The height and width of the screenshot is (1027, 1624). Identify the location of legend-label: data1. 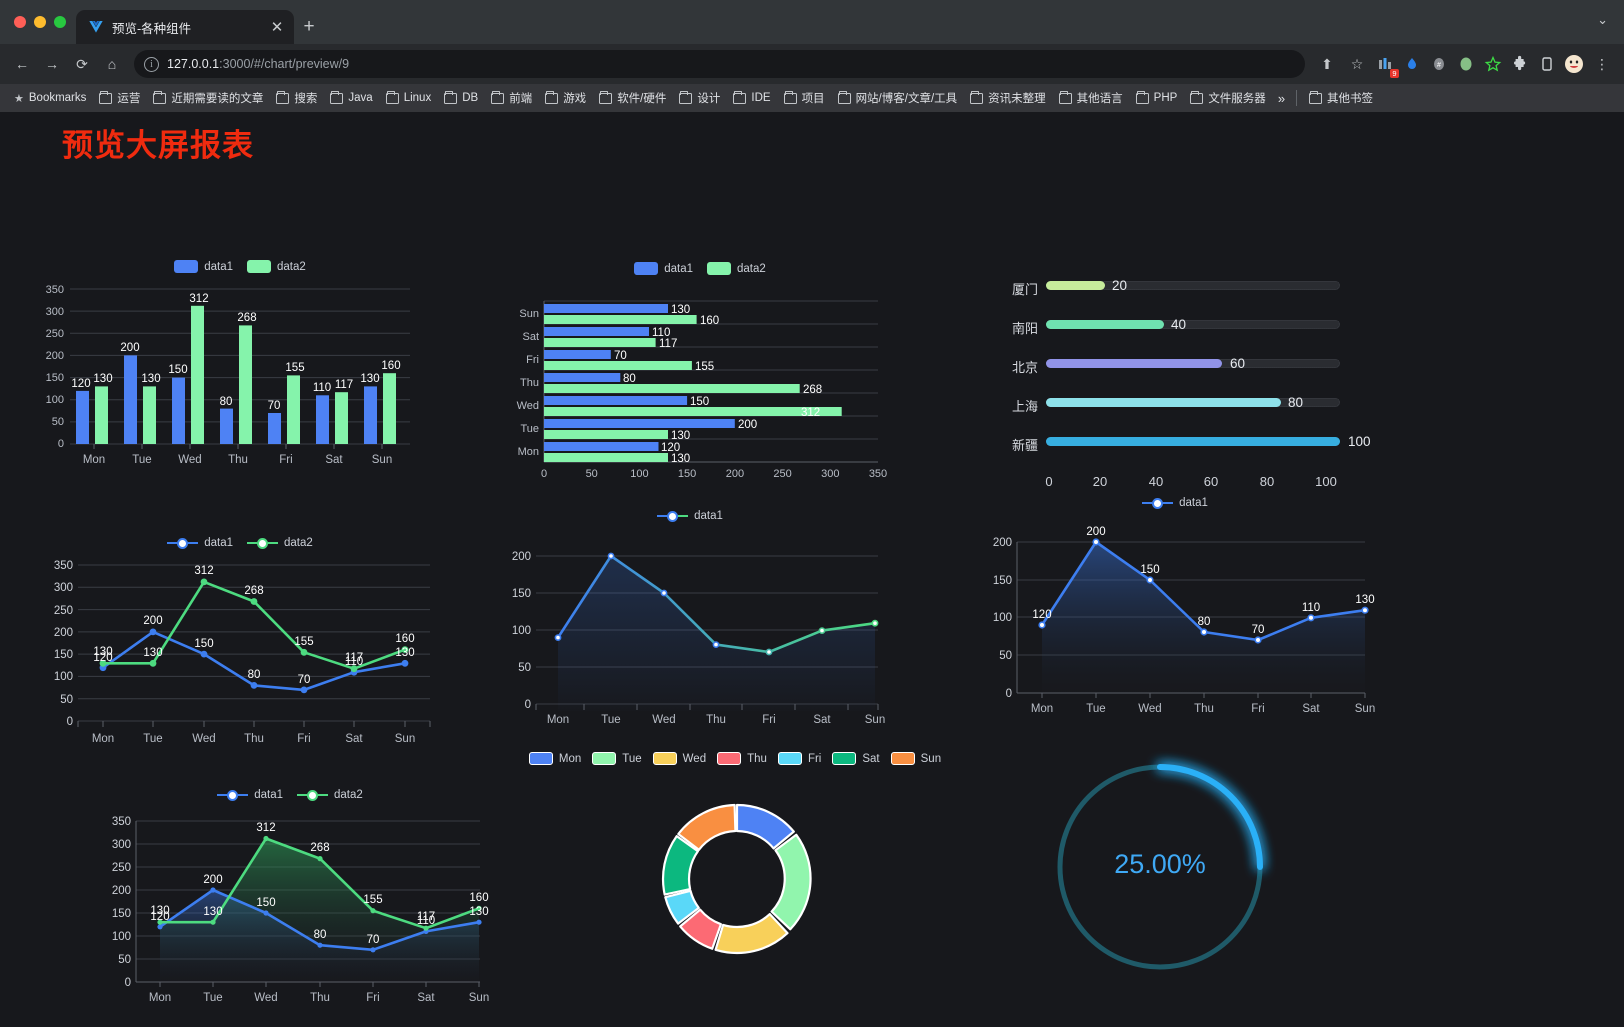
(218, 266).